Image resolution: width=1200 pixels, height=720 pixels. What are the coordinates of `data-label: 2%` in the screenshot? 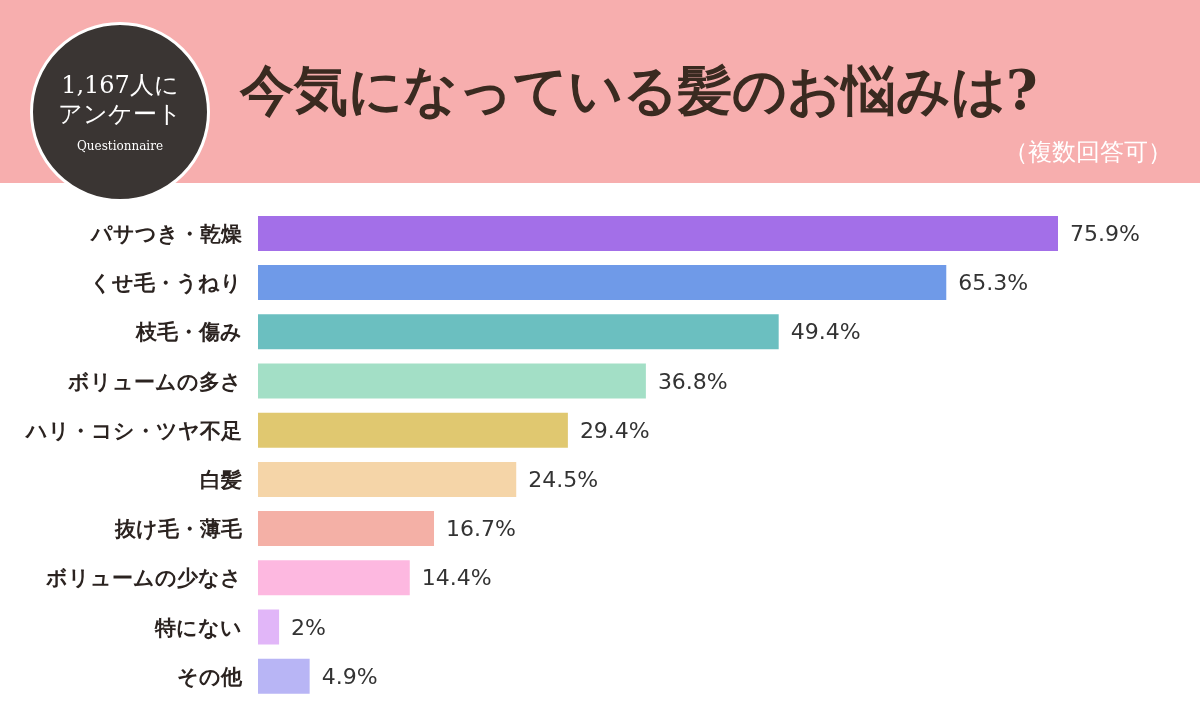 It's located at (308, 627).